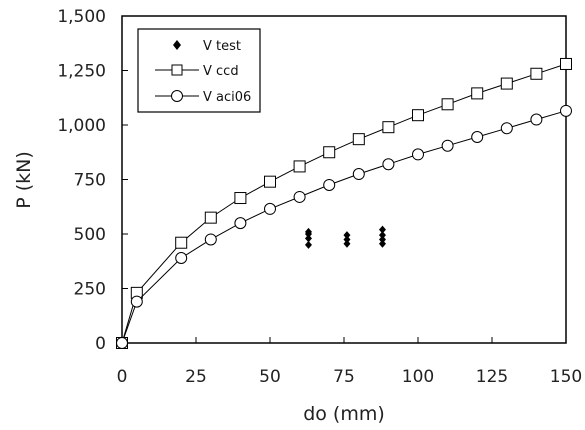  I want to click on legend-item-v-aci06: V aci06, so click(203, 97).